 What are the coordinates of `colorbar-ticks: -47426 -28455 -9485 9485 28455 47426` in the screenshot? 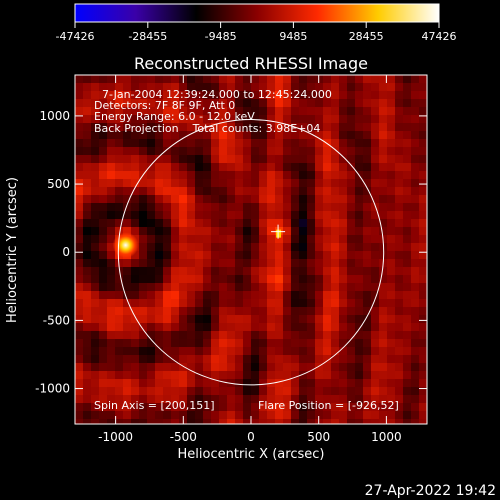 It's located at (256, 32).